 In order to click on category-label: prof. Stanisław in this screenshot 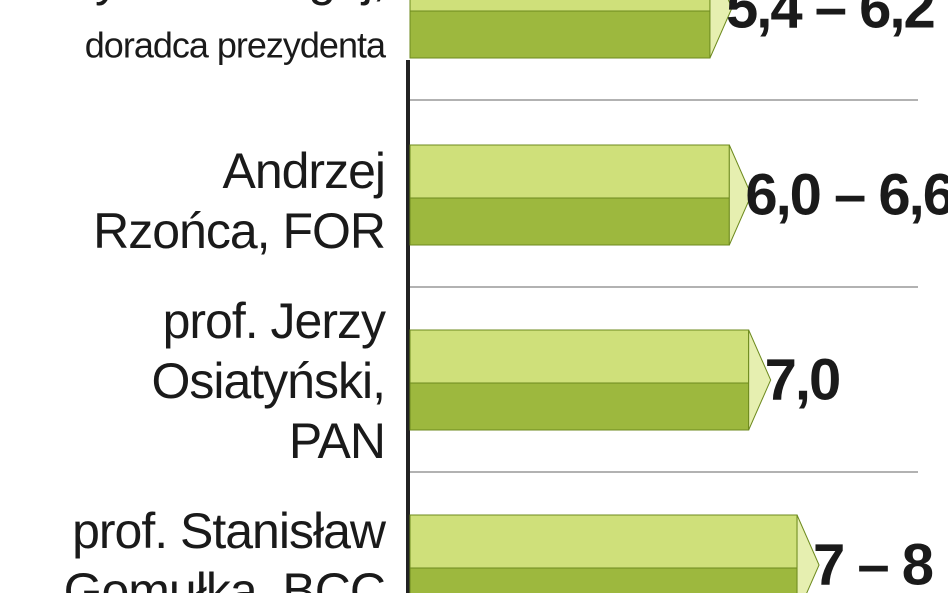, I will do `click(229, 531)`.